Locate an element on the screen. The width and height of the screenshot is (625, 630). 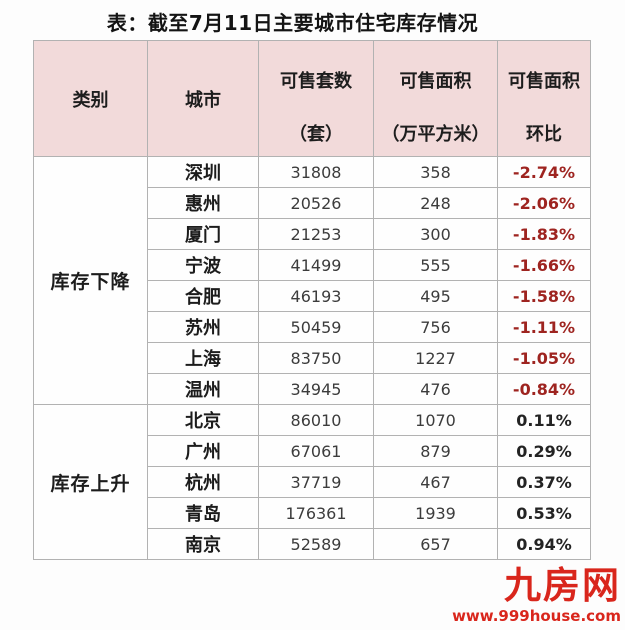
area-cell: 300 is located at coordinates (435, 234).